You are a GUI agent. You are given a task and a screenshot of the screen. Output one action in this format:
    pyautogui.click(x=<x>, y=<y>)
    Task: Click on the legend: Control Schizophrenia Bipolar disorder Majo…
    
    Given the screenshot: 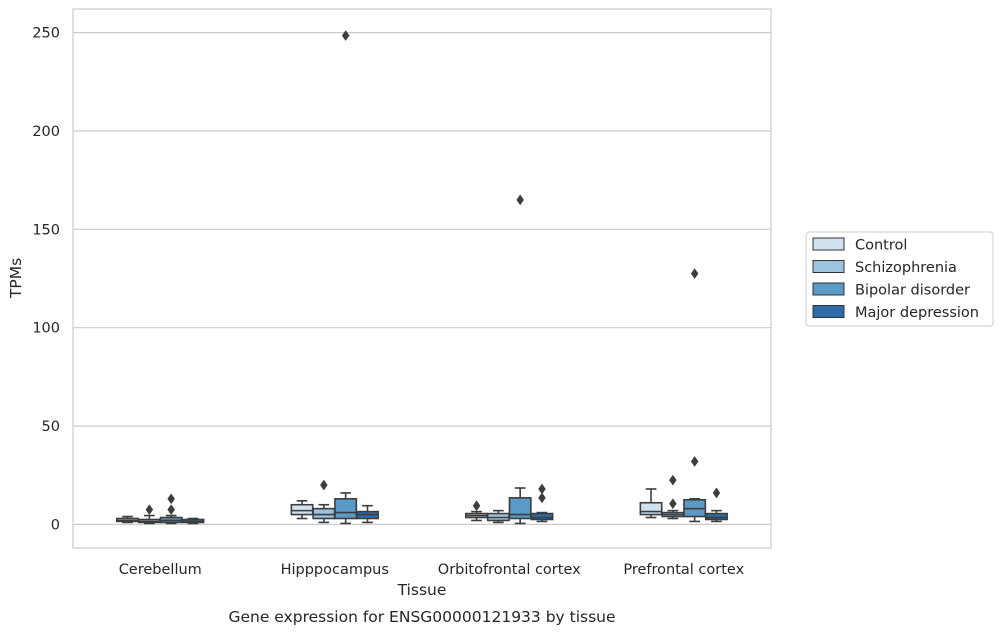 What is the action you would take?
    pyautogui.click(x=899, y=279)
    